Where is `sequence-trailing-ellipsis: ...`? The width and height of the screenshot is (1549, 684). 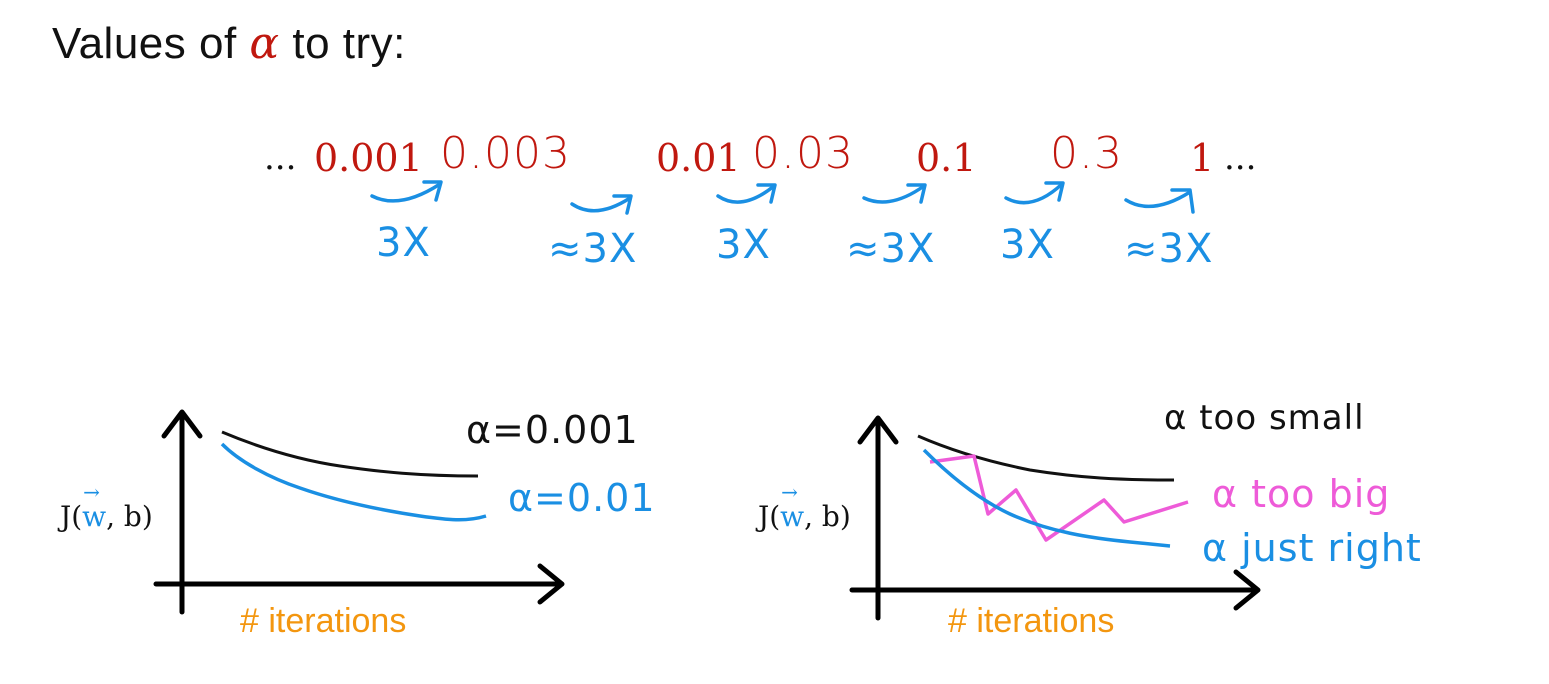
sequence-trailing-ellipsis: ... is located at coordinates (1240, 158).